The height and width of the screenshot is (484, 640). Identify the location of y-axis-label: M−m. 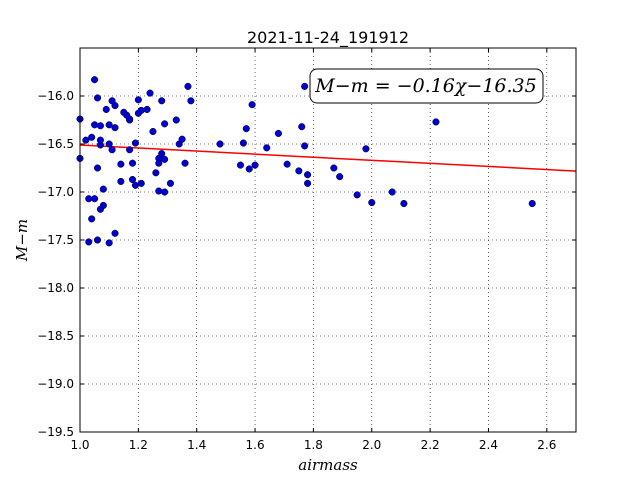
(22, 240).